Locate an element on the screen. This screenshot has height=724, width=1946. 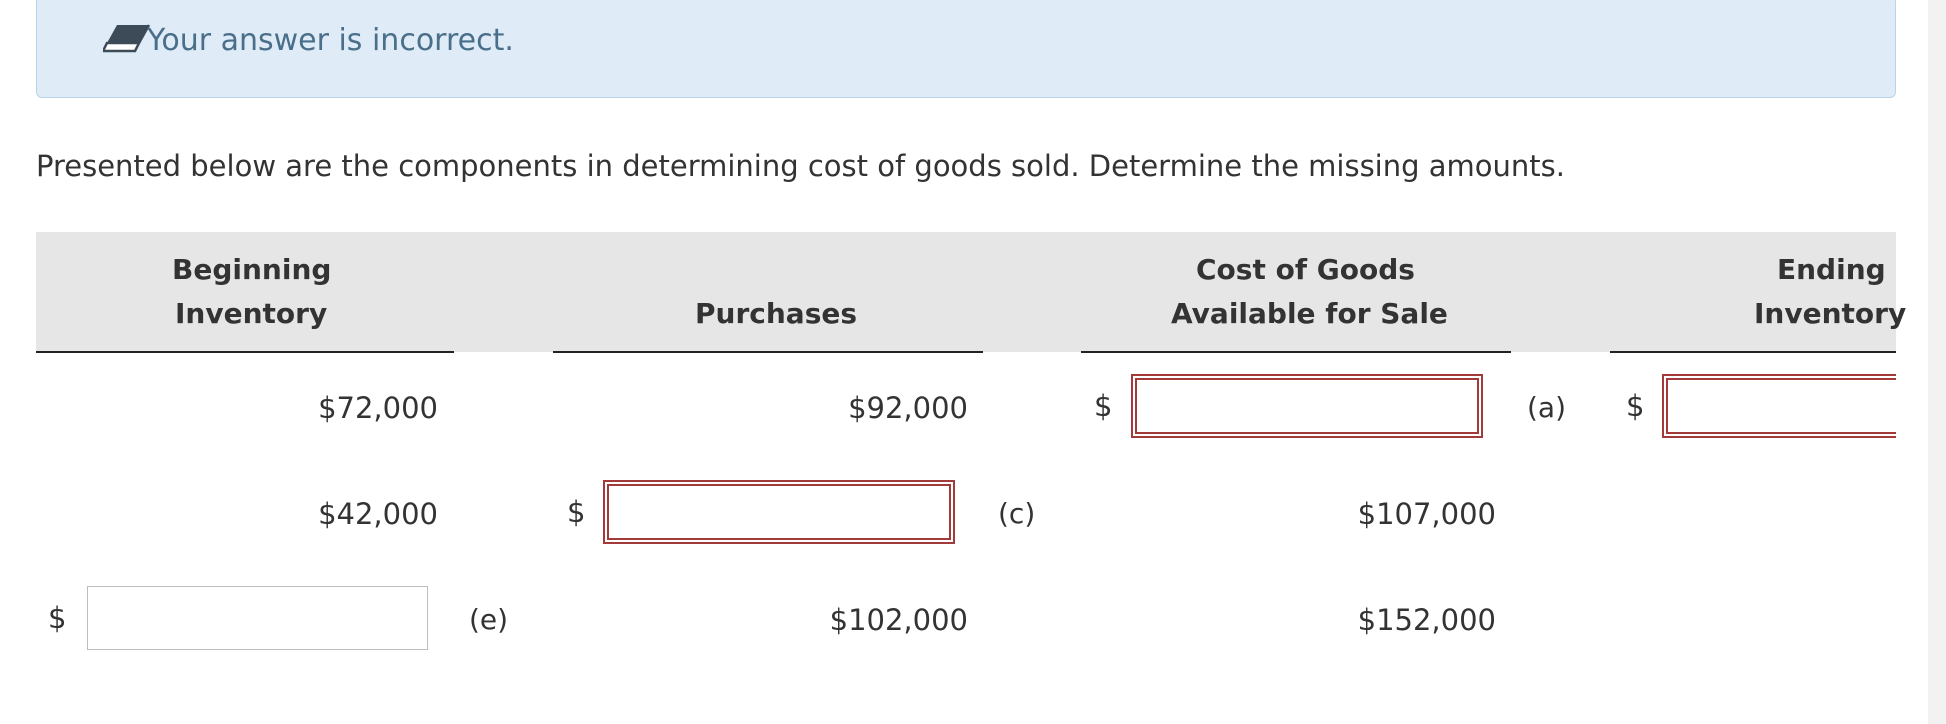
row3-beginning-inventory-input is located at coordinates (257, 618).